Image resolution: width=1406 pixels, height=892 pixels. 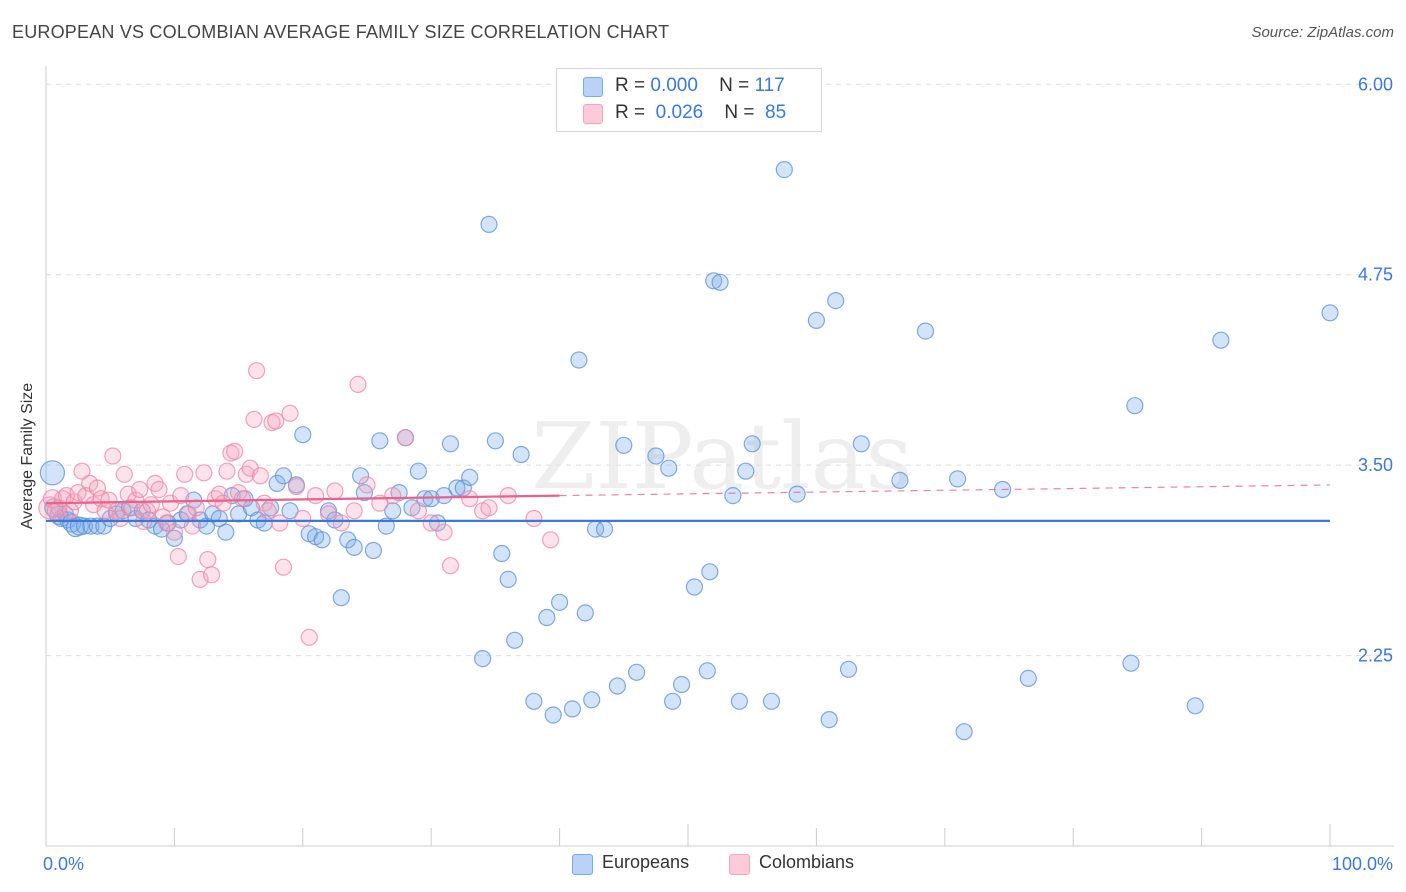 I want to click on bottom-legend-label-colombians: Colombians, so click(x=807, y=862).